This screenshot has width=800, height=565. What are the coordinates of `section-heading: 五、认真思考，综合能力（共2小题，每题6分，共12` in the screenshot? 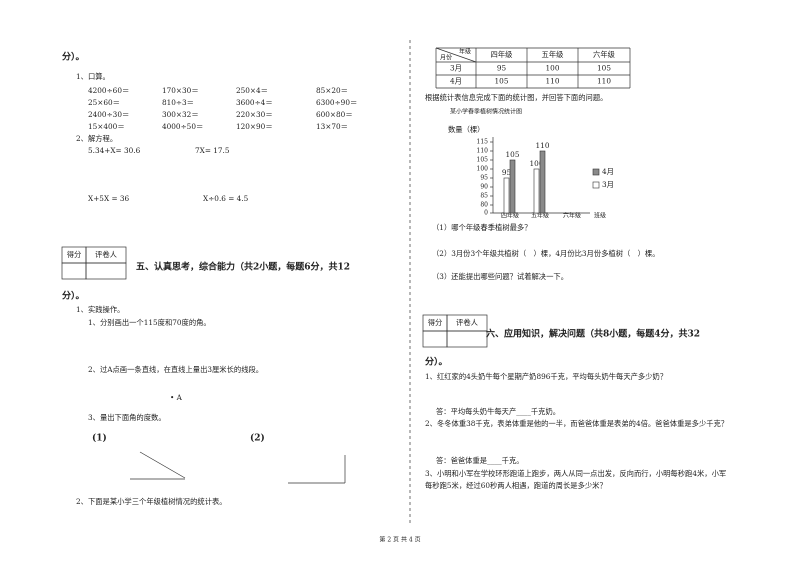 It's located at (243, 267).